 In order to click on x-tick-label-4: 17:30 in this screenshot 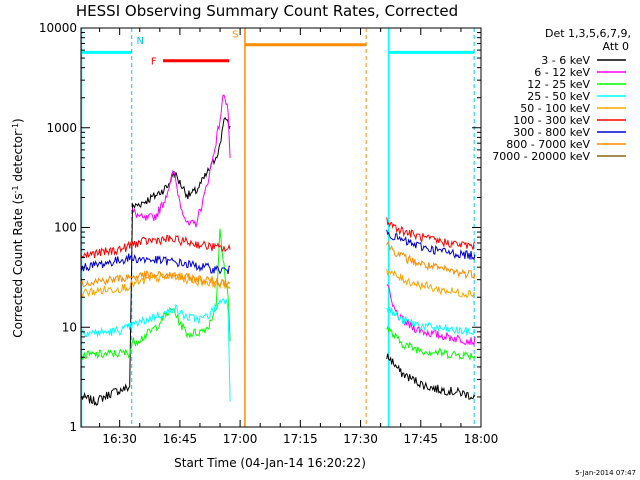, I will do `click(360, 439)`.